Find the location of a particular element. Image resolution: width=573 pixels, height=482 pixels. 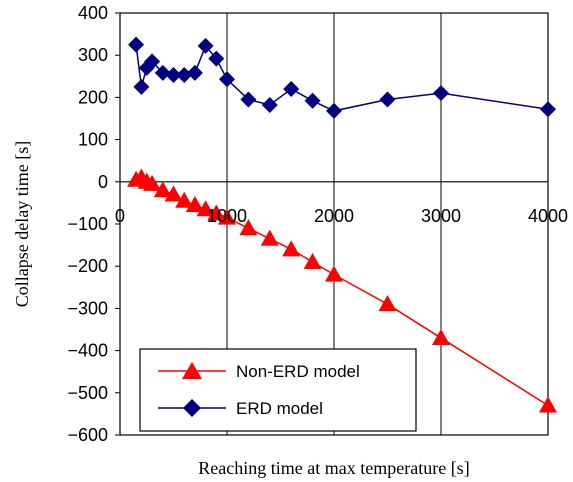

x-tick-label: 3000 is located at coordinates (441, 216).